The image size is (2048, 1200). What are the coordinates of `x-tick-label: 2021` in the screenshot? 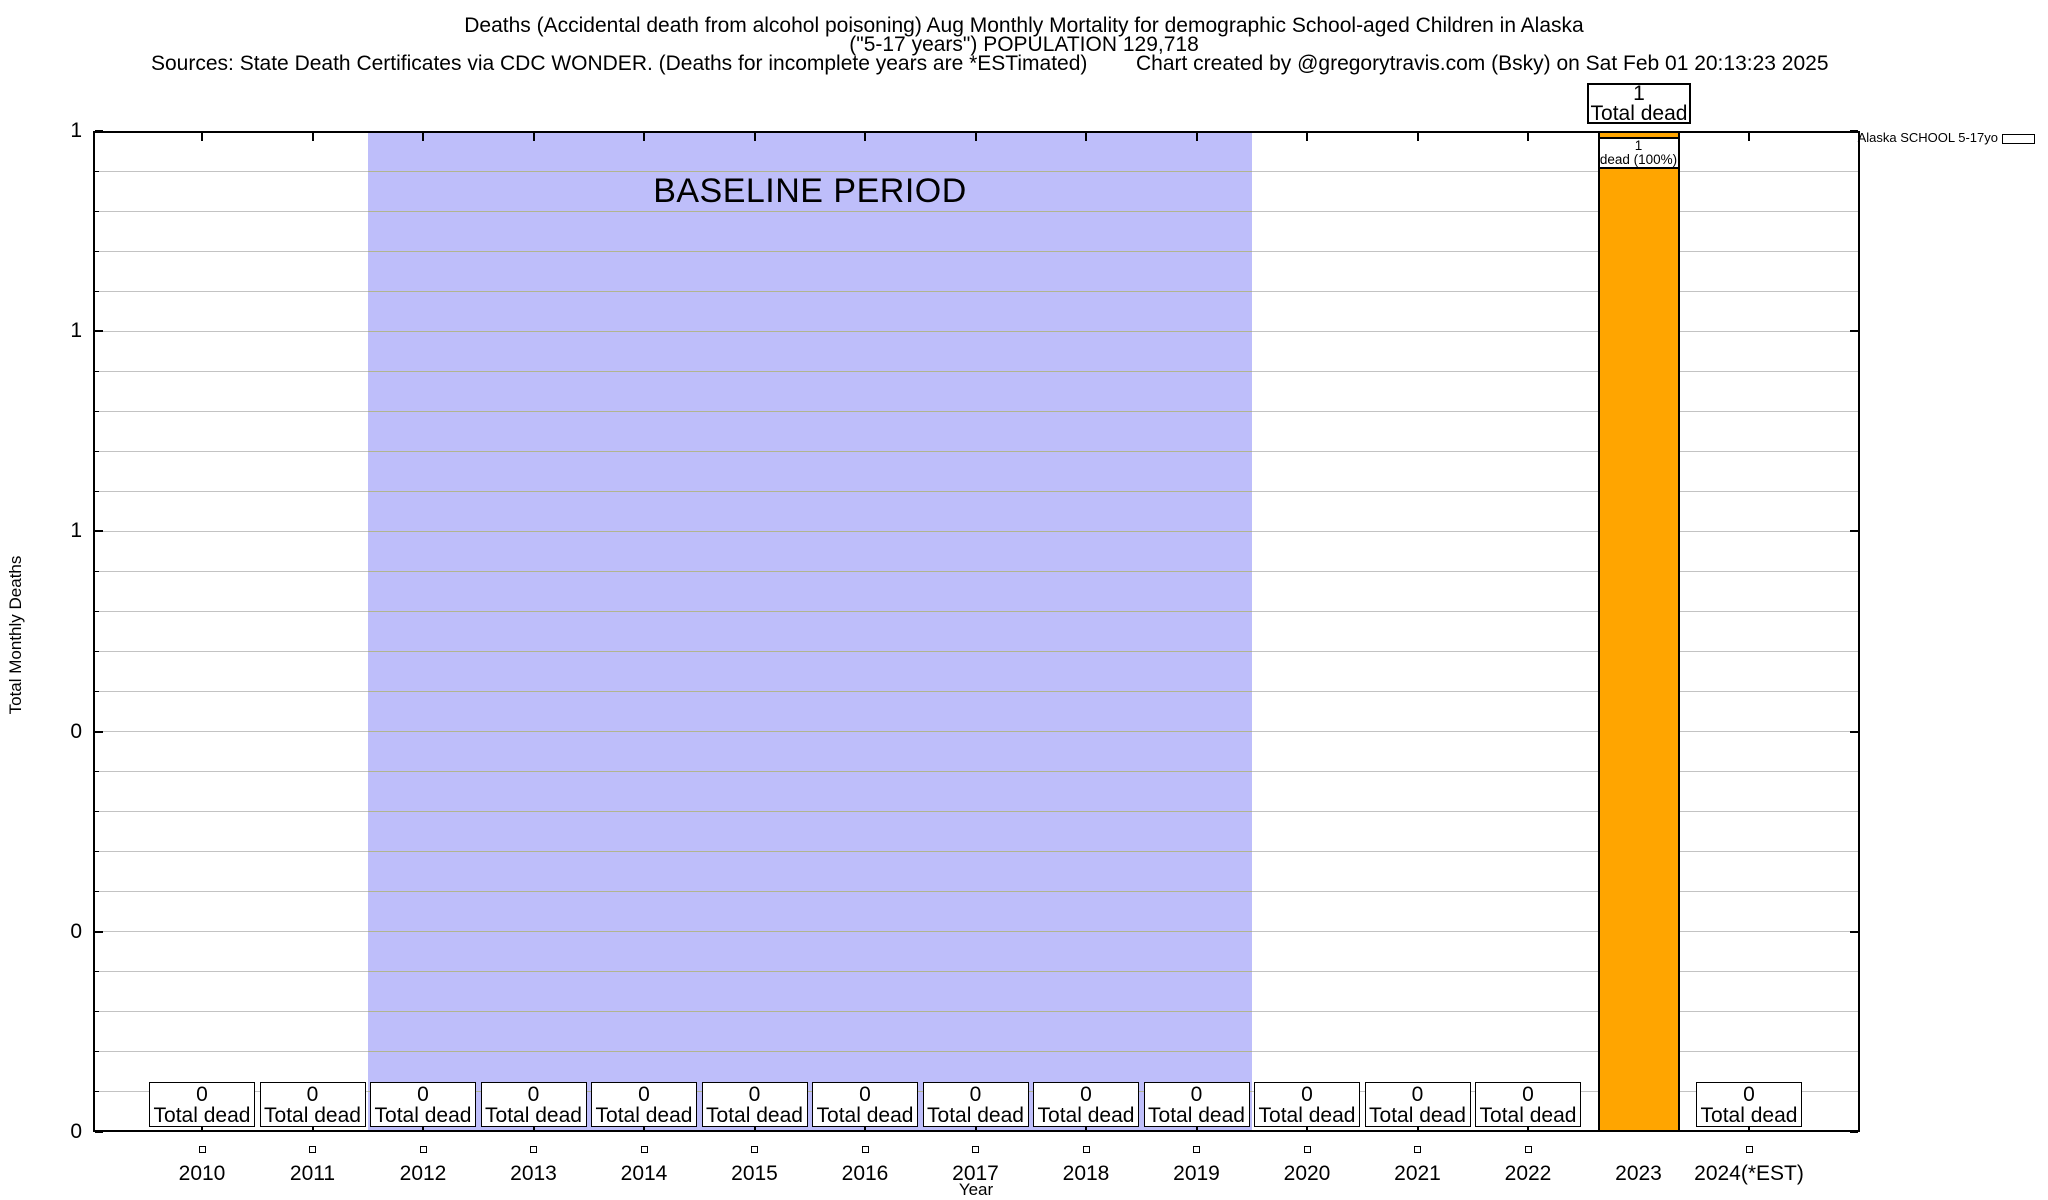 It's located at (1417, 1173).